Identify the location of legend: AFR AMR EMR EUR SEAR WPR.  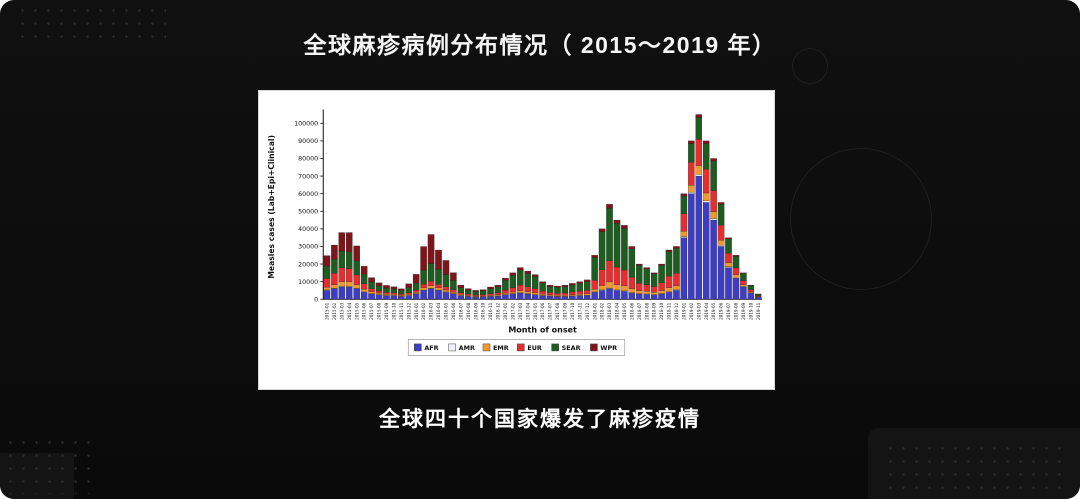
(516, 347).